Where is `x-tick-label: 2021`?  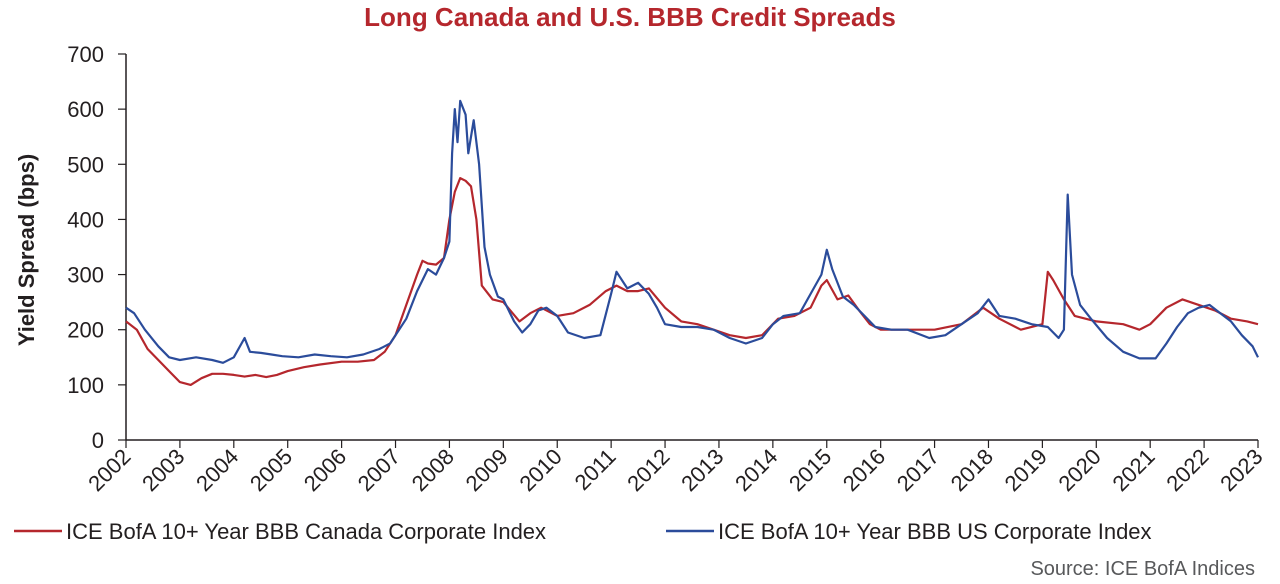 x-tick-label: 2021 is located at coordinates (1133, 470).